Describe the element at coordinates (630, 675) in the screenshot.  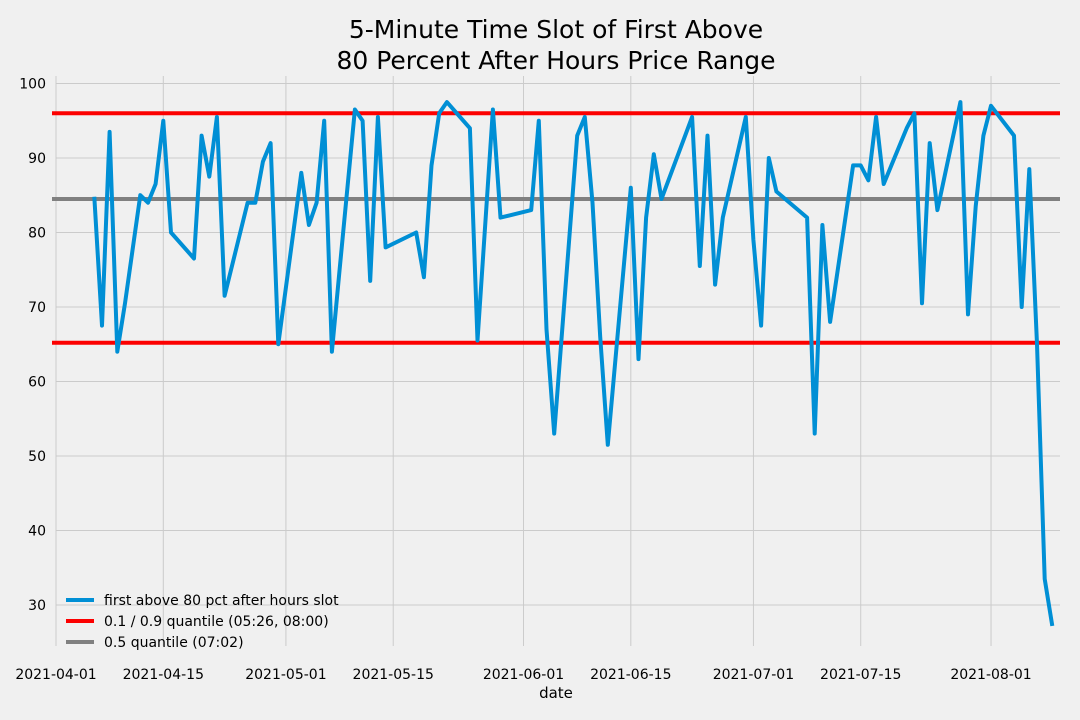
I see `x-tick-label: 2021-06-15` at that location.